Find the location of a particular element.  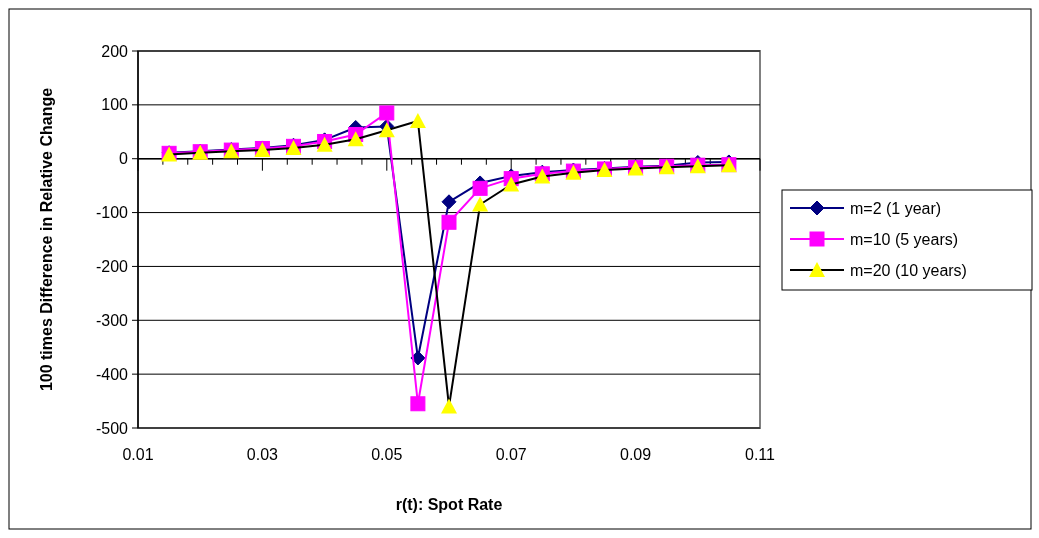

y-tick-label: 100 is located at coordinates (115, 105).